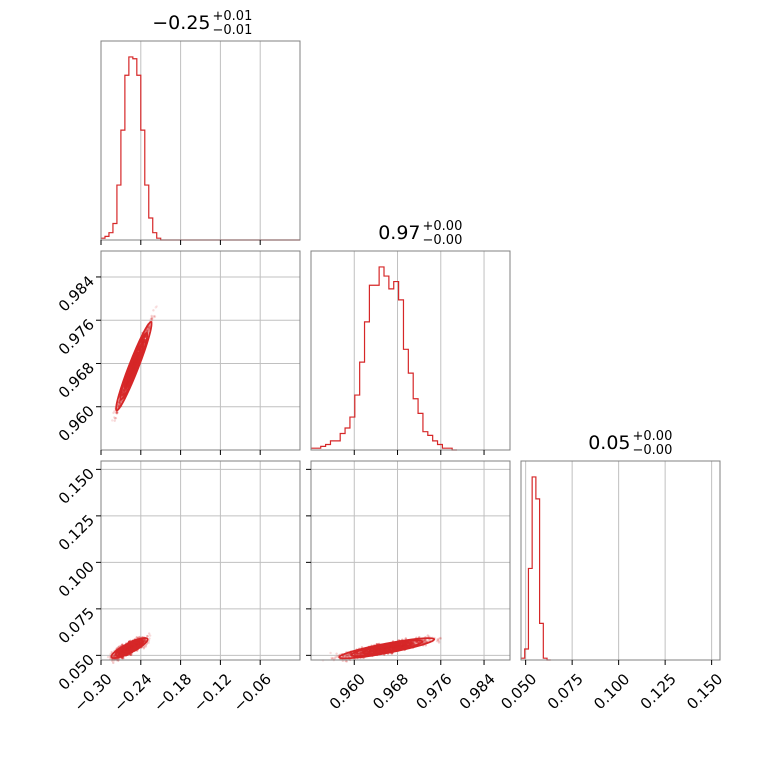 The width and height of the screenshot is (760, 760). What do you see at coordinates (399, 233) in the screenshot?
I see `param-title-1-value: 0.97` at bounding box center [399, 233].